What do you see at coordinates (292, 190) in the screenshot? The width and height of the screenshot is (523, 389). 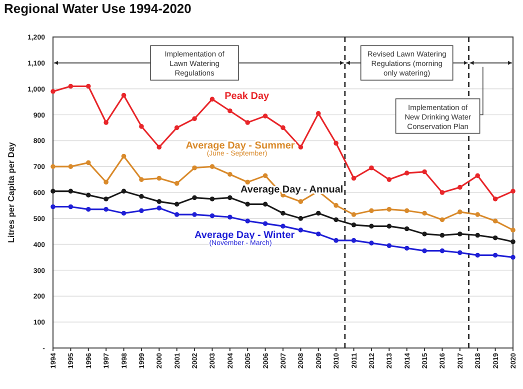 I see `series-label: Average Day - Annual` at bounding box center [292, 190].